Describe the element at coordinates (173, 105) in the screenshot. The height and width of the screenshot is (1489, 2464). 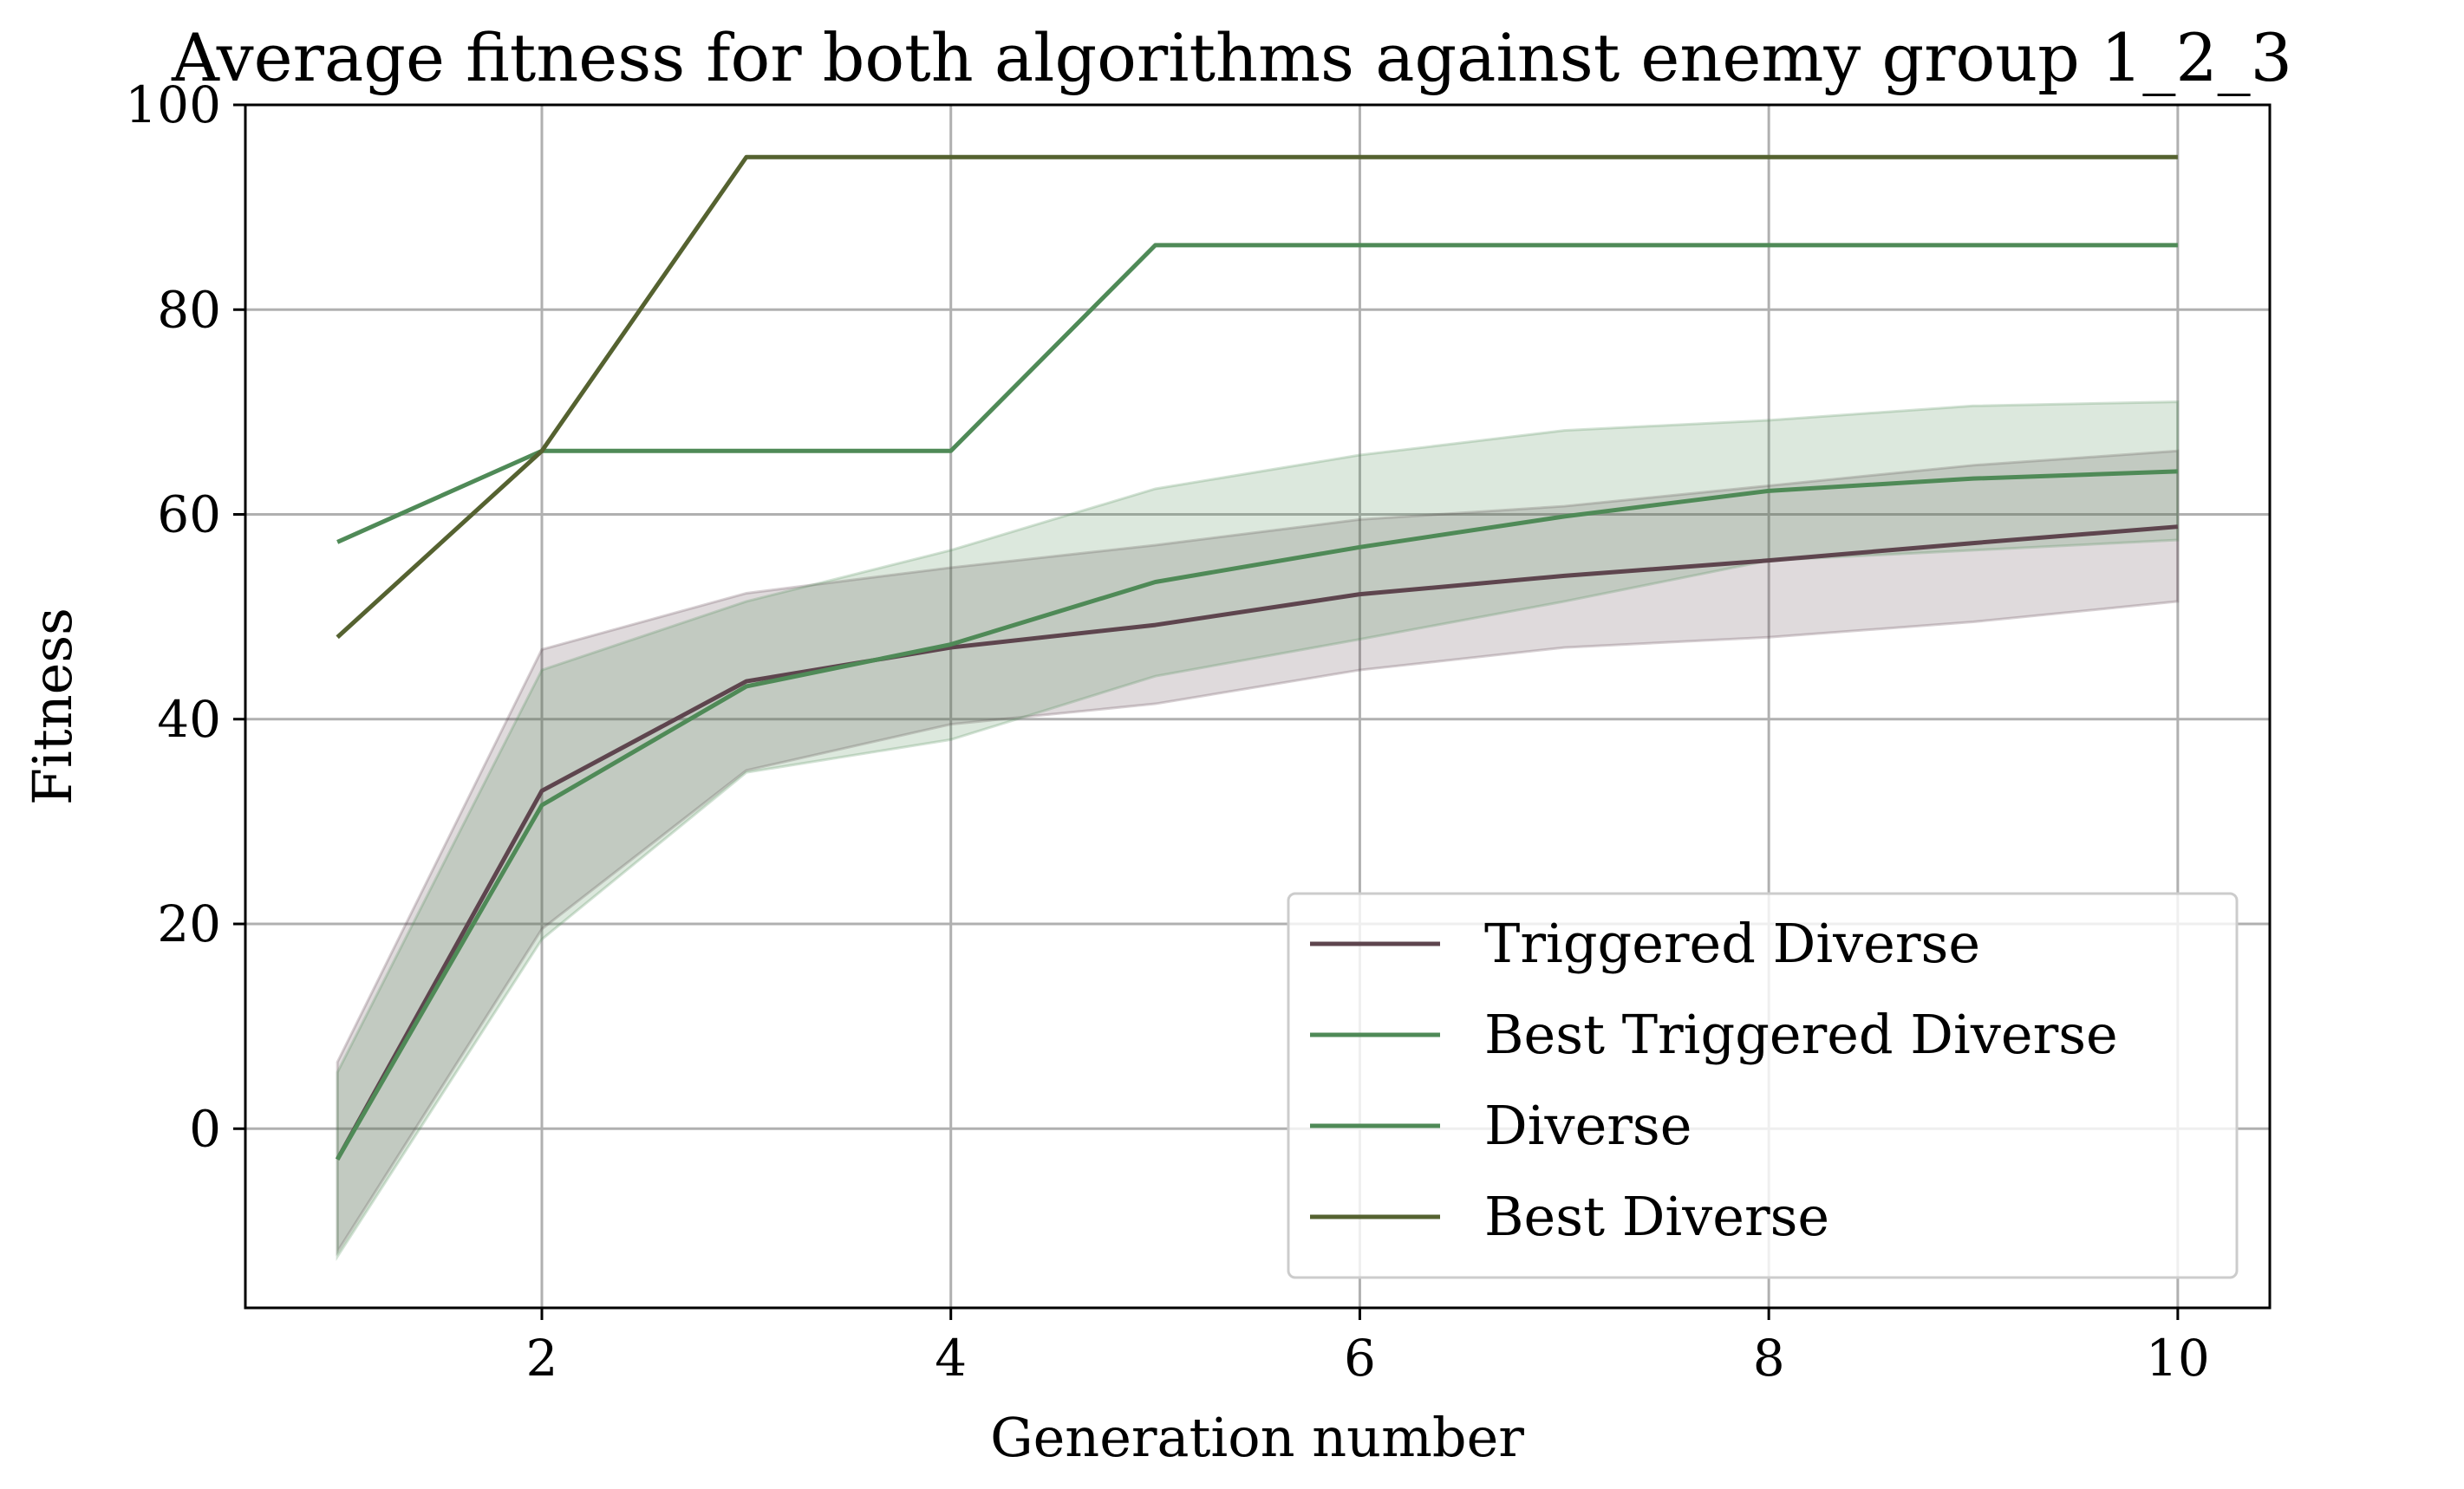
I see `y-tick-label: 100` at that location.